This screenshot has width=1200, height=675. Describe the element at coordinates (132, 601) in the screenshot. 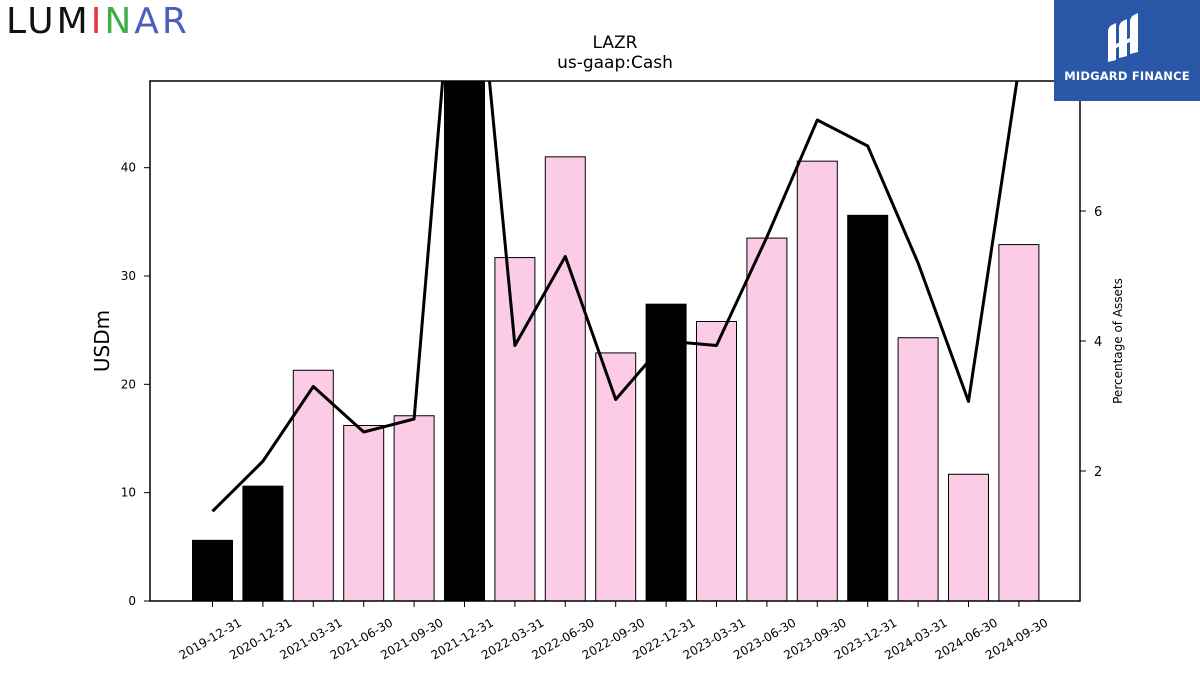

I see `y-tick-label: 0` at that location.